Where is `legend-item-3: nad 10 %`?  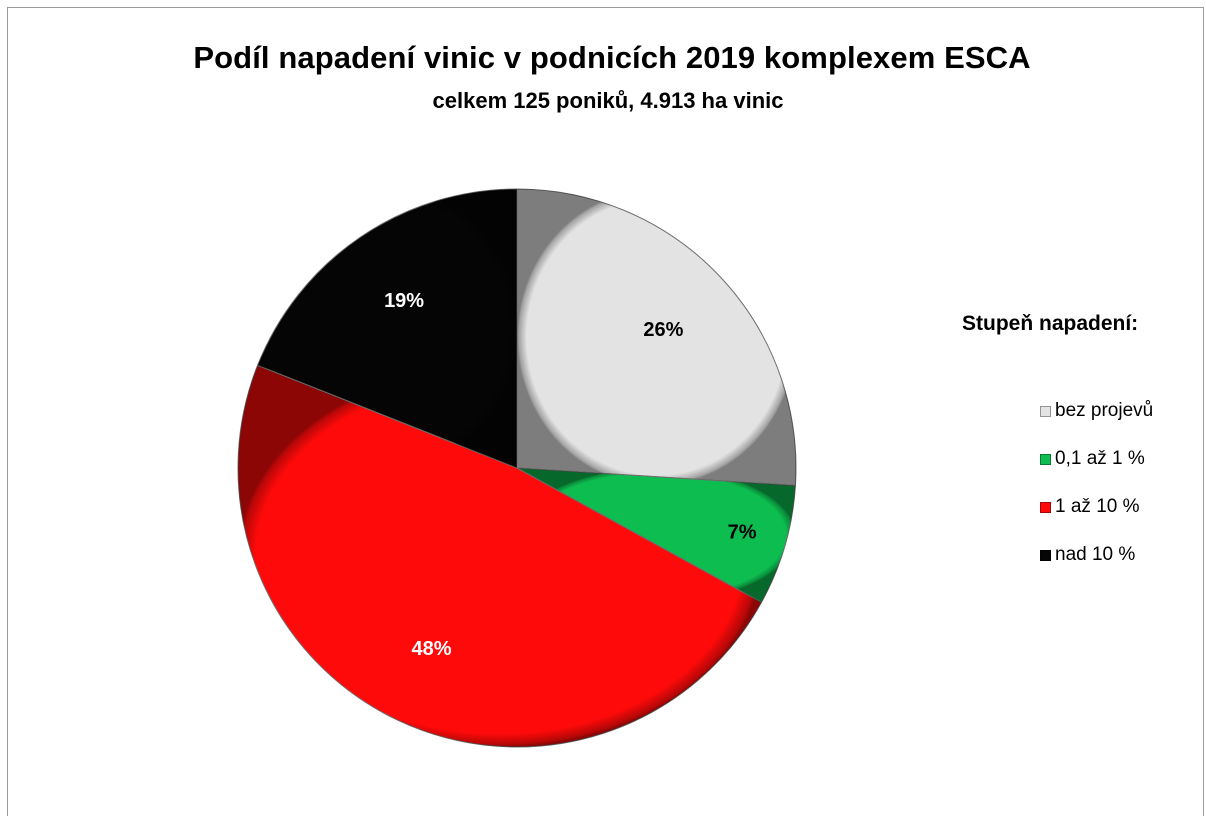 legend-item-3: nad 10 % is located at coordinates (1096, 555).